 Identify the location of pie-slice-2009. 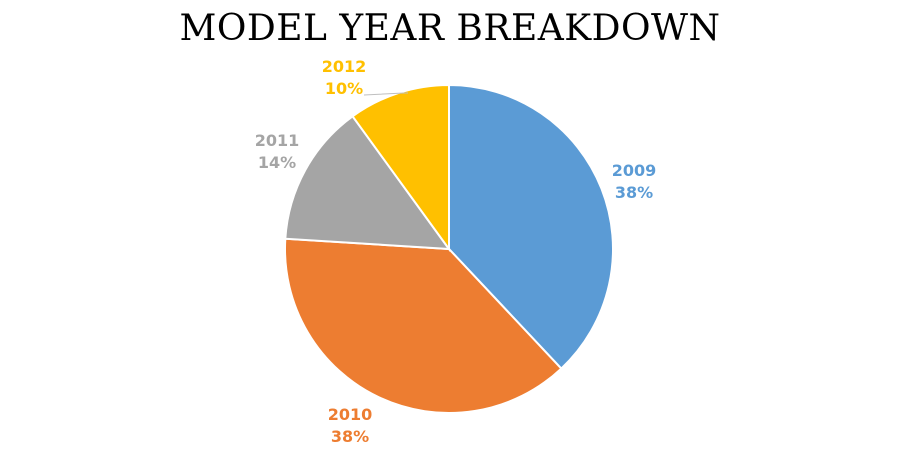
(531, 226).